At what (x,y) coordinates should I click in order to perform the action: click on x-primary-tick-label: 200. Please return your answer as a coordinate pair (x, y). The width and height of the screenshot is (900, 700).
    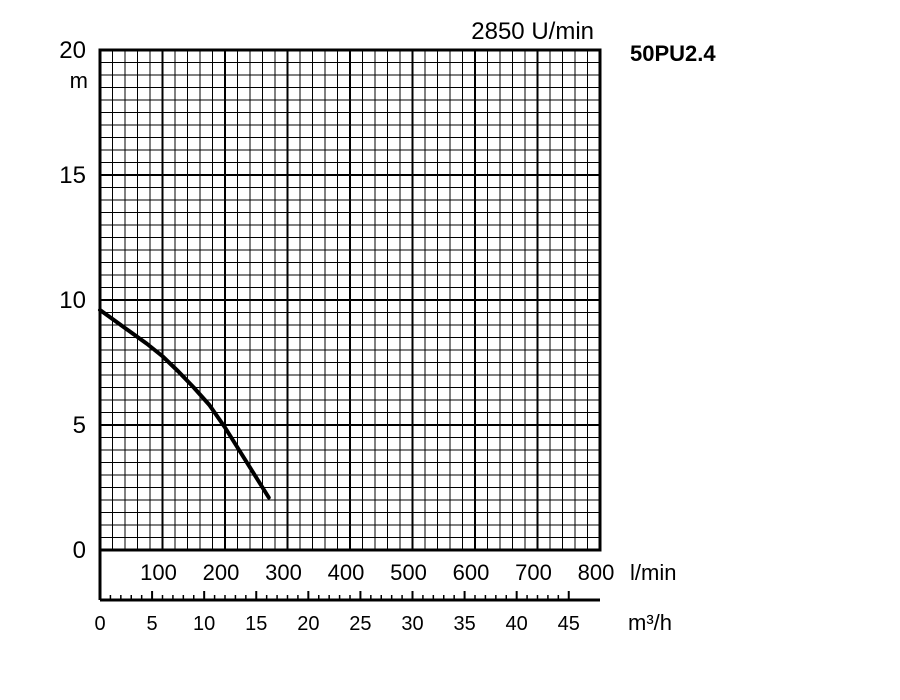
    Looking at the image, I should click on (221, 572).